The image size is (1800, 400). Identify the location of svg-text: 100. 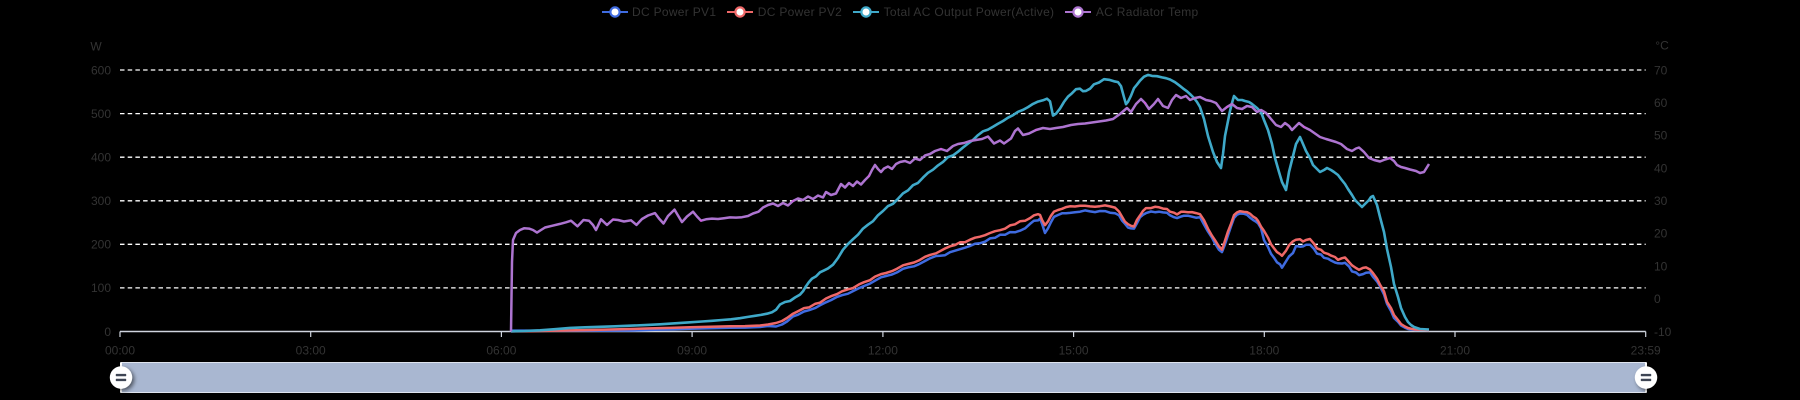
(101, 288).